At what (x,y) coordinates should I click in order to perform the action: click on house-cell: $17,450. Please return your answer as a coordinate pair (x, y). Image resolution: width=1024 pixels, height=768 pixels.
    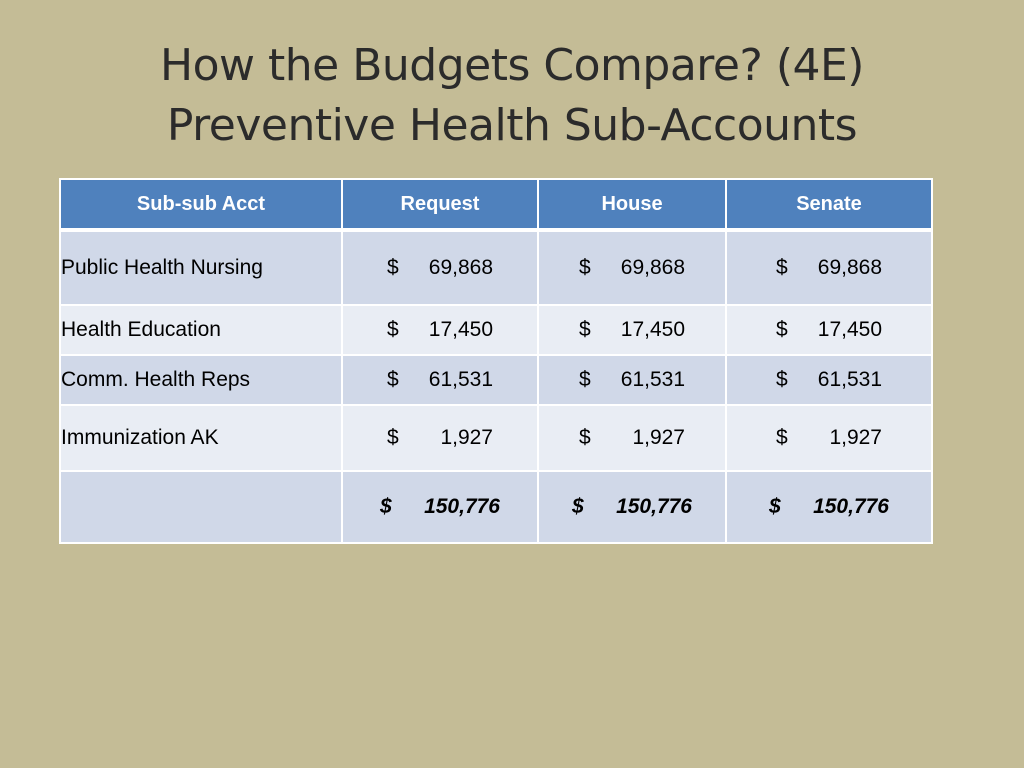
    Looking at the image, I should click on (632, 330).